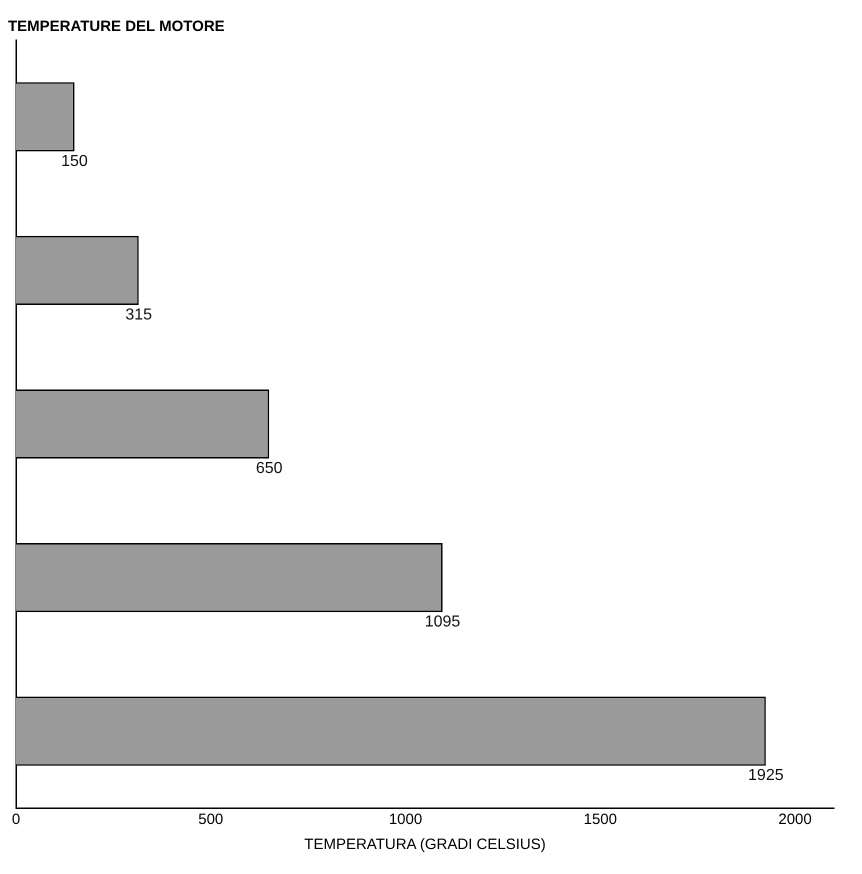 The image size is (862, 874). I want to click on x-tick-label: 0, so click(16, 819).